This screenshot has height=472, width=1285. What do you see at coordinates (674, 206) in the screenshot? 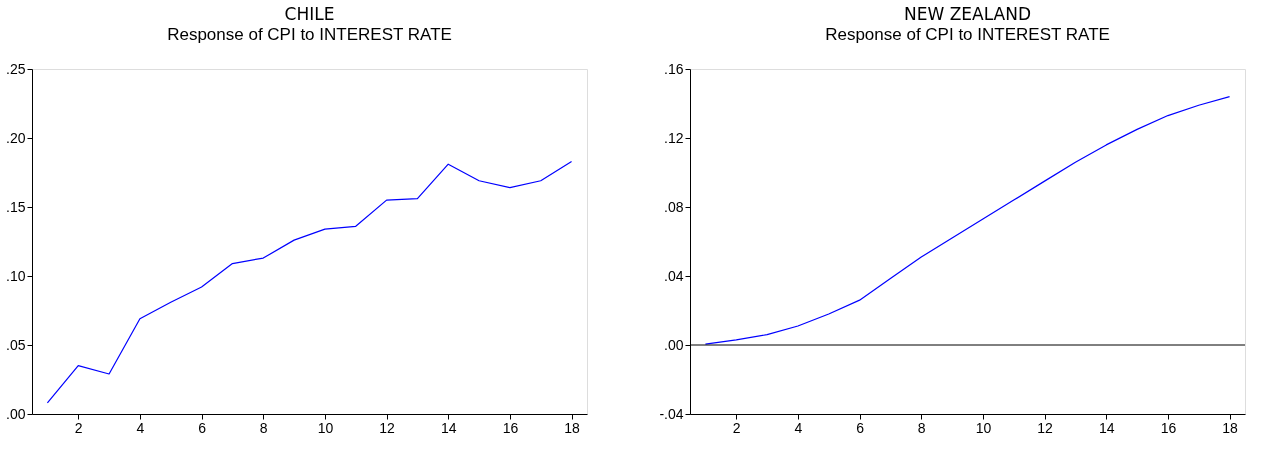
I see `y-tick-label: .08` at bounding box center [674, 206].